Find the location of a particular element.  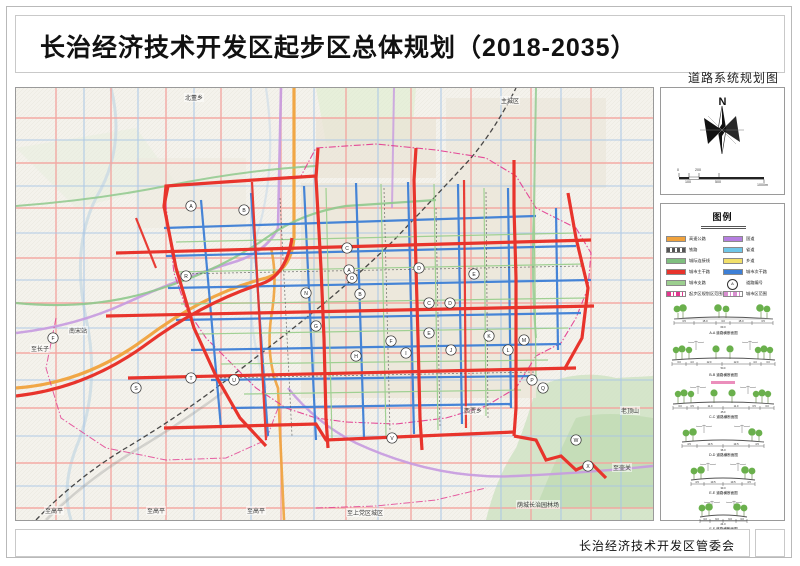

svg-text: V is located at coordinates (392, 439).